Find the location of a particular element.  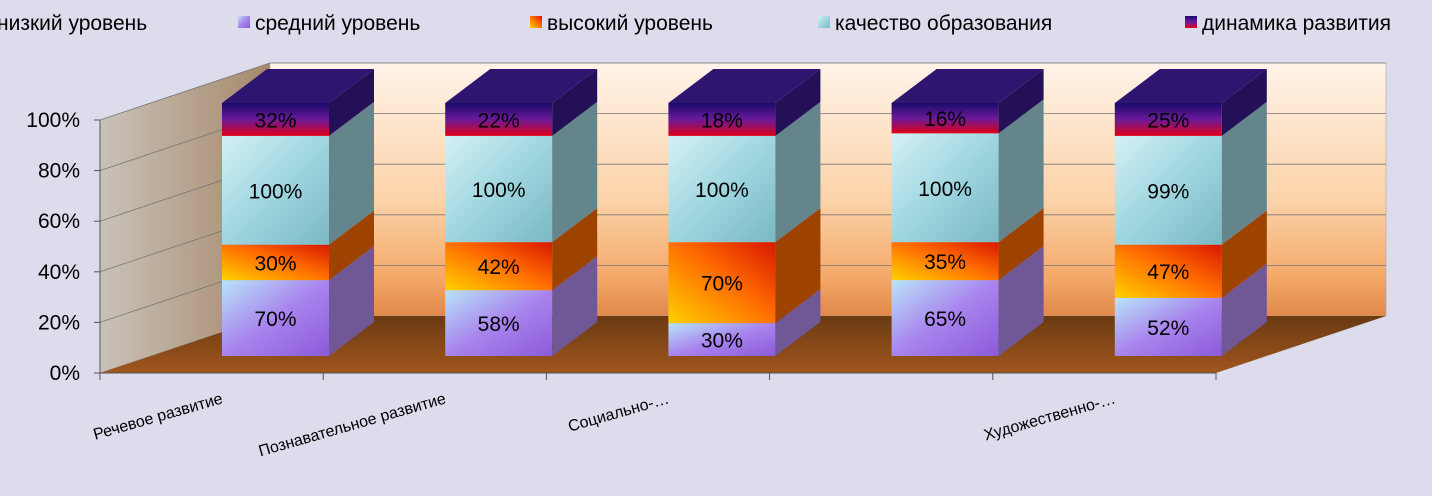

category-label: Речевое развитие is located at coordinates (158, 416).